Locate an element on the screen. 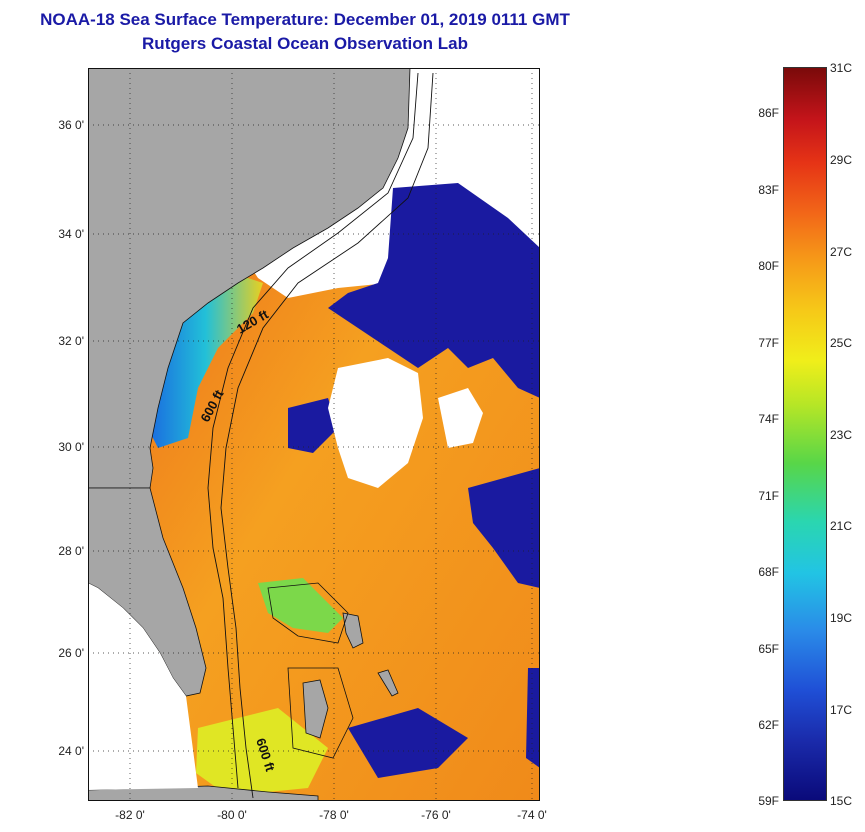 The image size is (865, 832). lat-label-34: 34 0' is located at coordinates (71, 234).